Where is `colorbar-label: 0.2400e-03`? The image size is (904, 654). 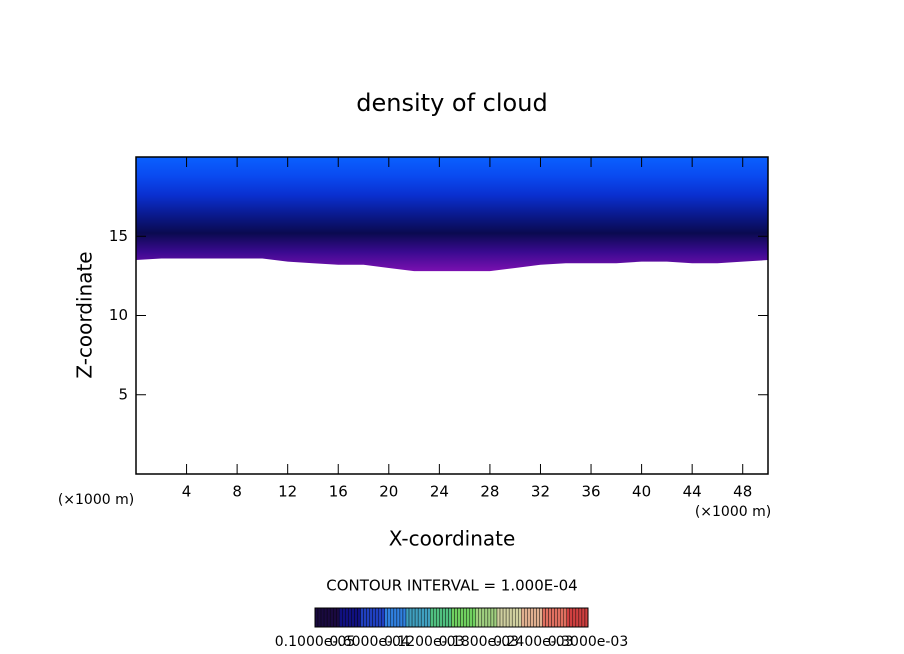
colorbar-label: 0.2400e-03 is located at coordinates (533, 642).